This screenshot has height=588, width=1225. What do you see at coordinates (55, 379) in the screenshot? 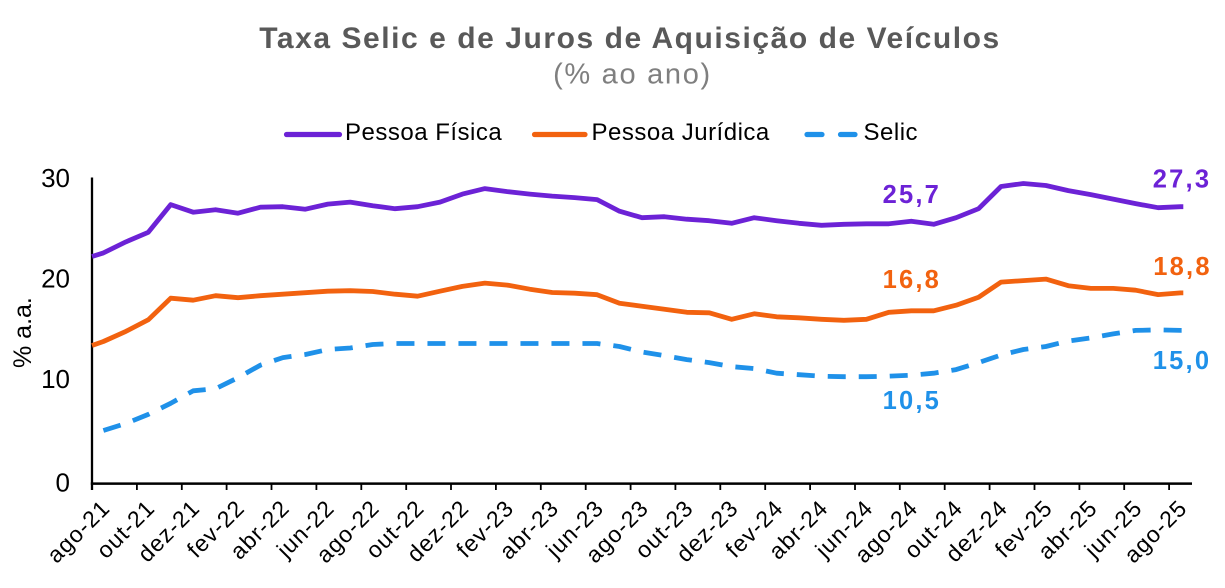
I see `svg-text: 10` at bounding box center [55, 379].